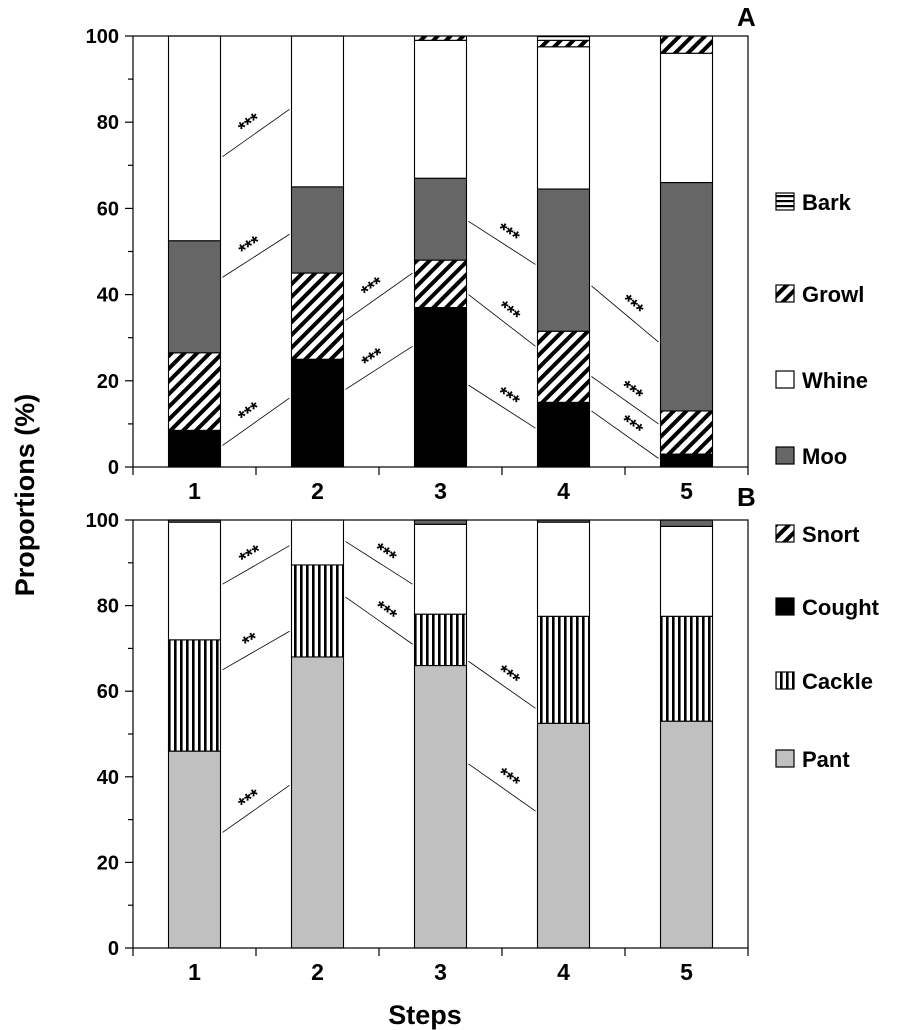 The width and height of the screenshot is (903, 1030). Describe the element at coordinates (563, 43) in the screenshot. I see `bar-a-4-growl` at that location.